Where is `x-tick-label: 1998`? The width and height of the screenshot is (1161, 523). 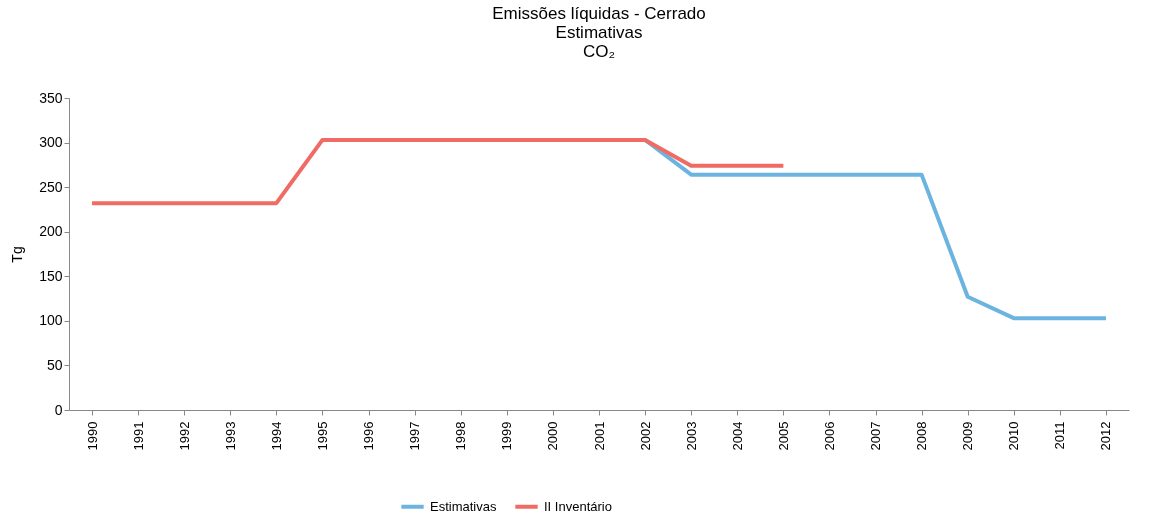 x-tick-label: 1998 is located at coordinates (461, 436).